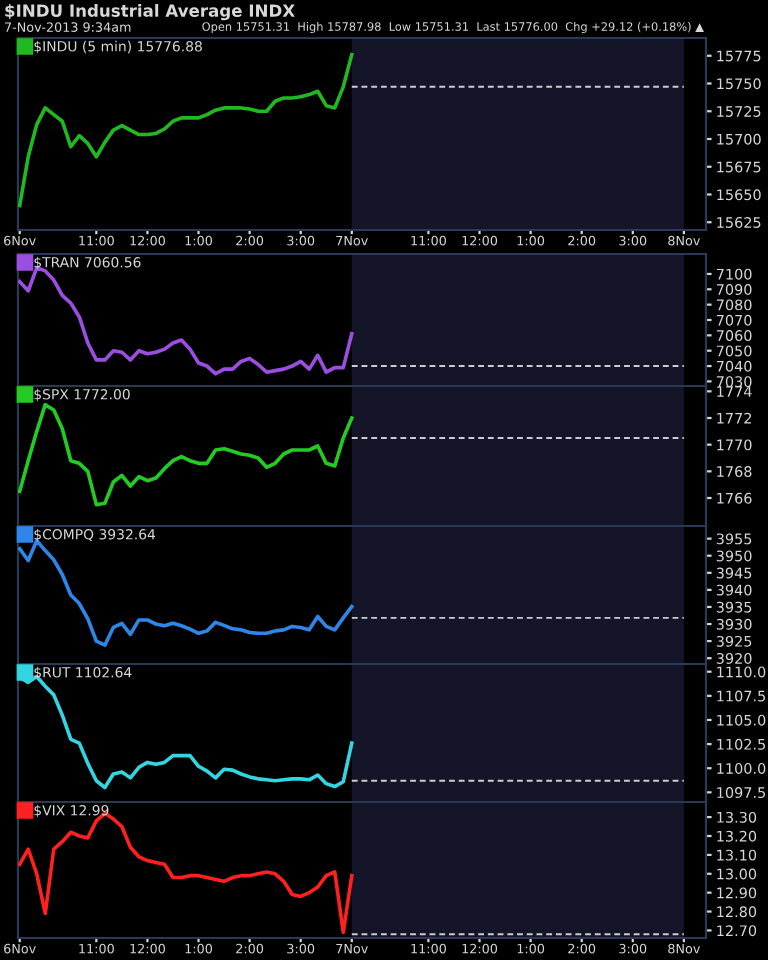 The height and width of the screenshot is (960, 768). What do you see at coordinates (150, 12) in the screenshot?
I see `chart-title: $INDU Industrial Average INDX` at bounding box center [150, 12].